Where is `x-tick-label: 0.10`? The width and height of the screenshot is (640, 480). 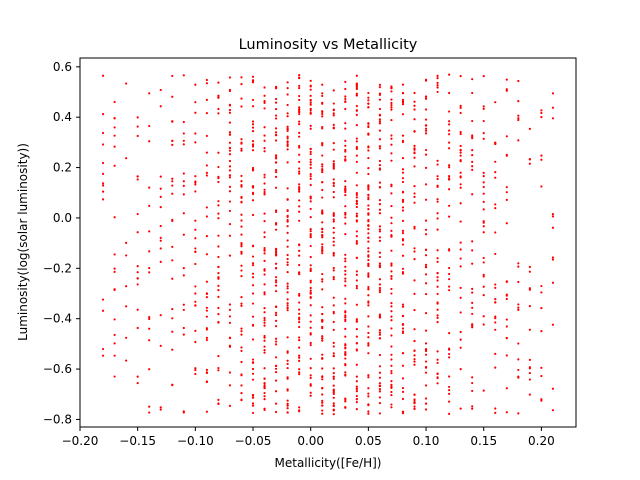 x-tick-label: 0.10 is located at coordinates (426, 441).